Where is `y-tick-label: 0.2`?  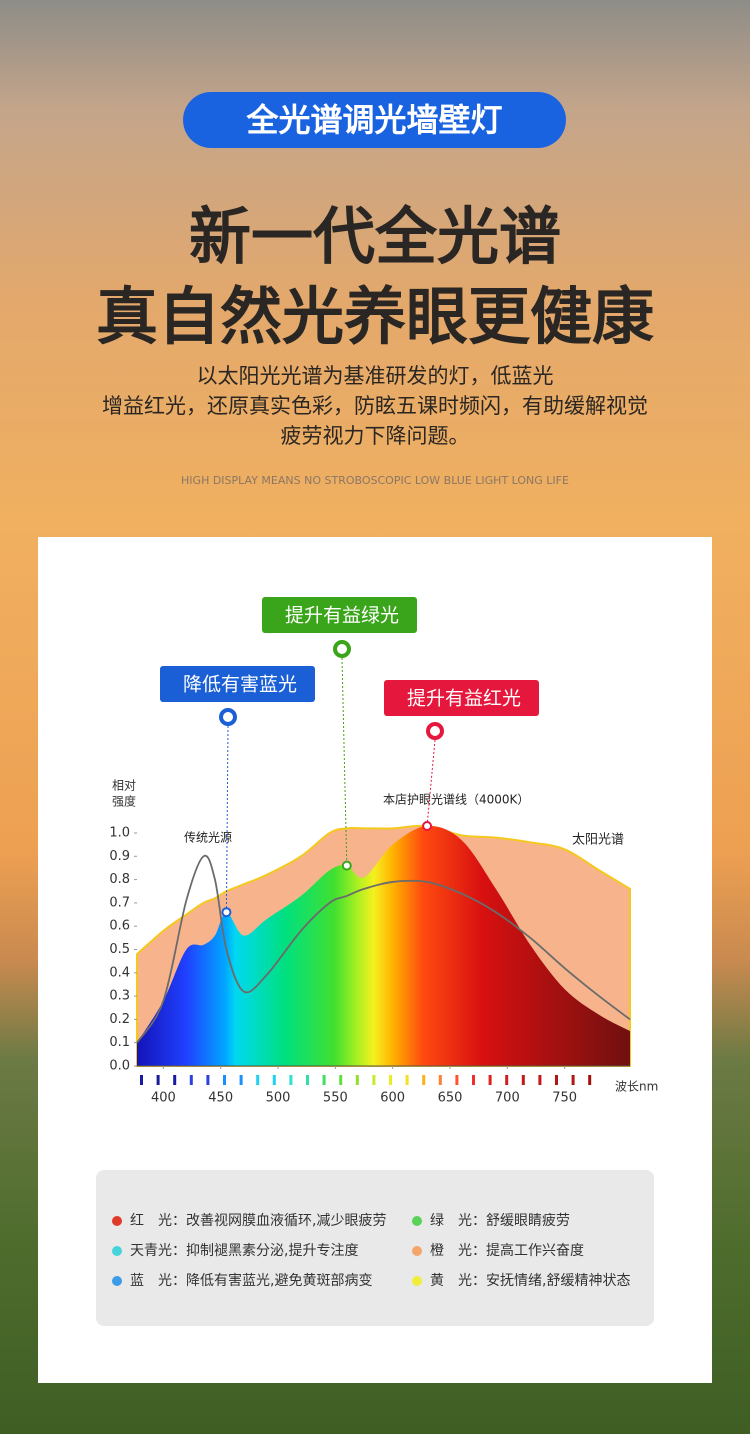
y-tick-label: 0.2 is located at coordinates (119, 1019).